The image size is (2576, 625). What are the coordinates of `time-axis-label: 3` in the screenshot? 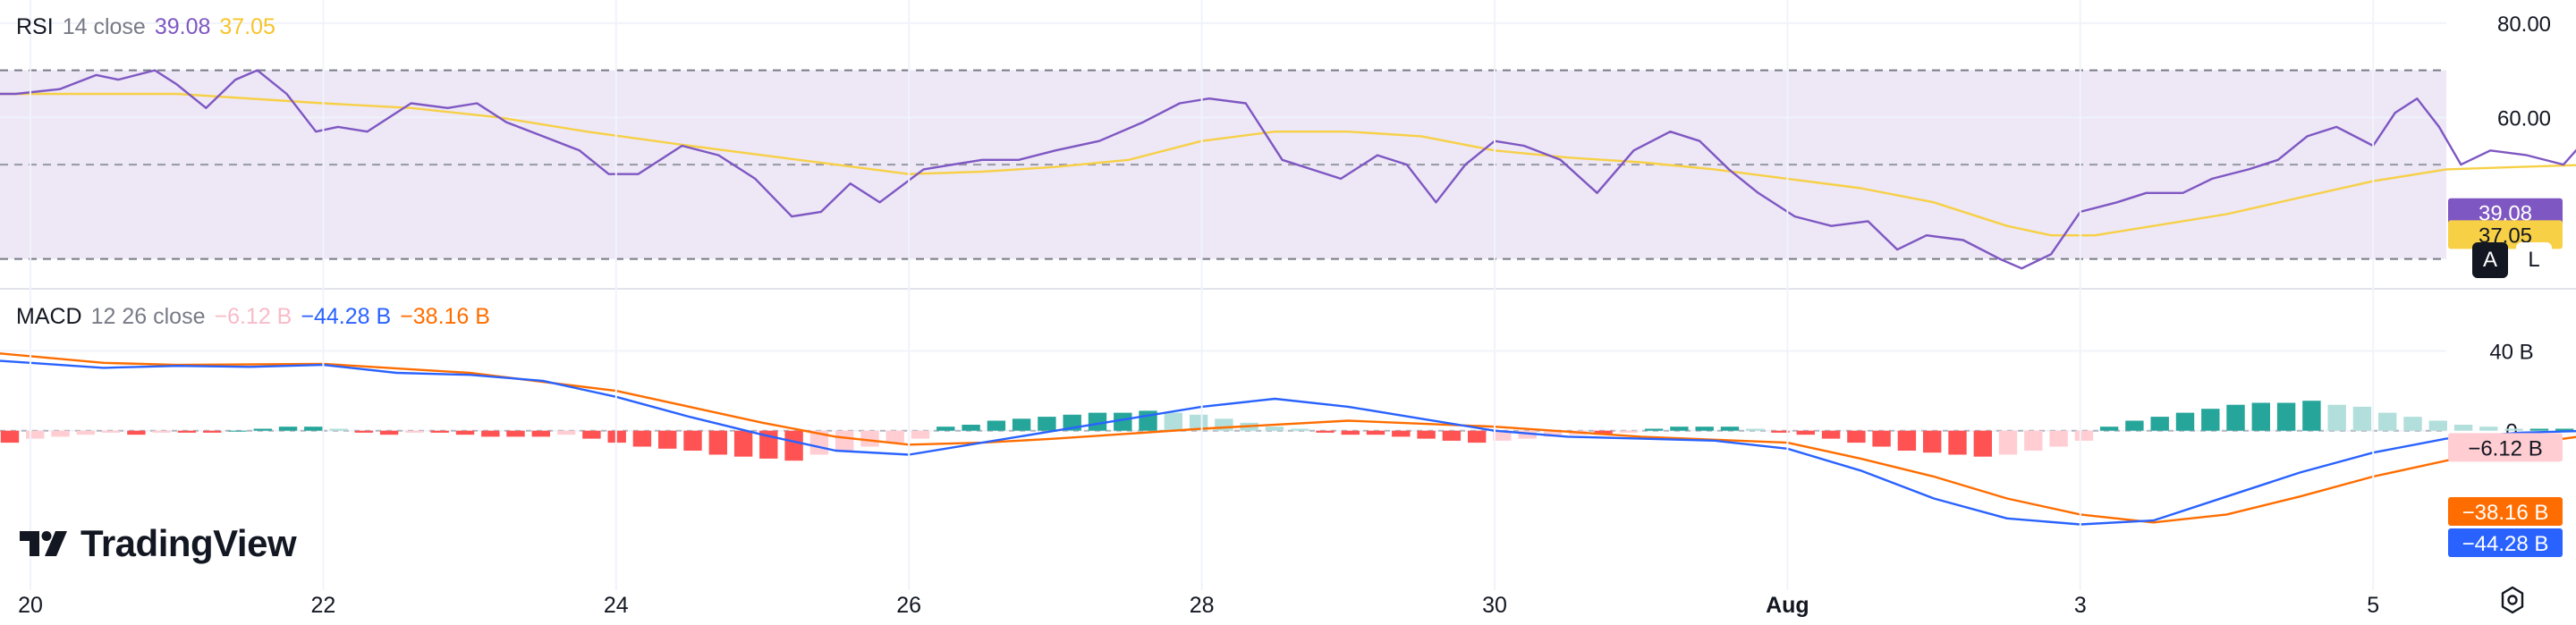 It's located at (2080, 605).